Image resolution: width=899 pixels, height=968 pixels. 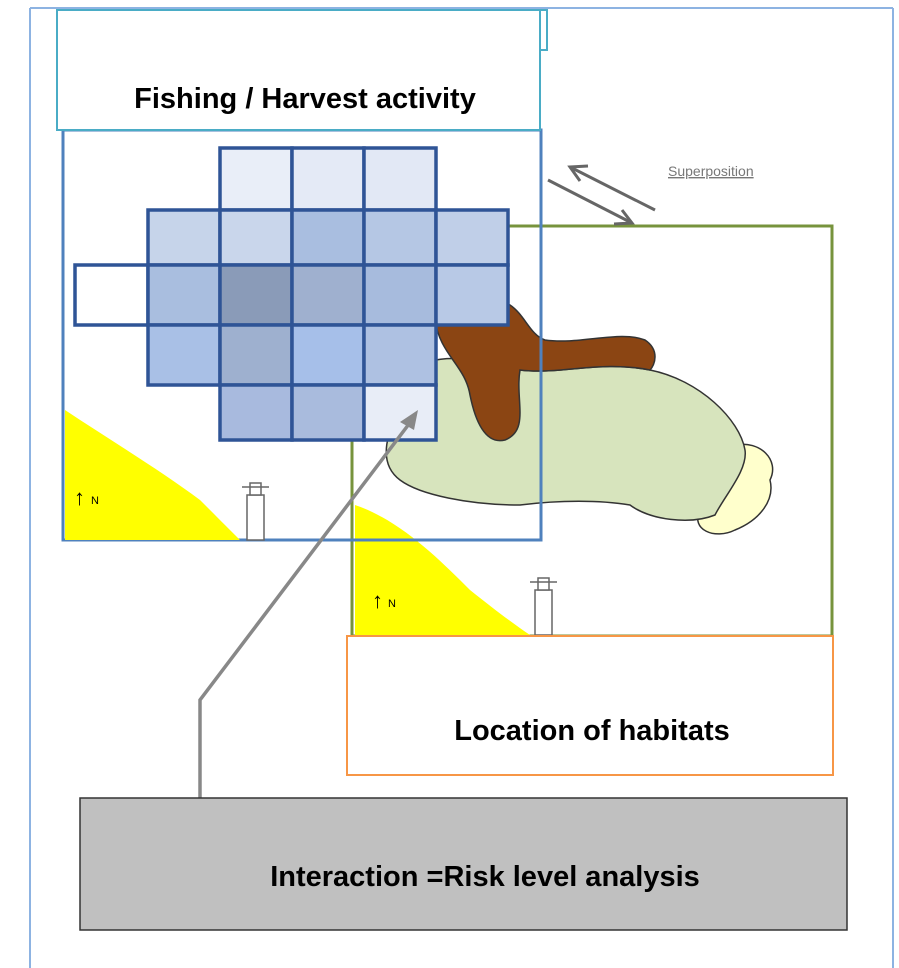 What do you see at coordinates (306, 609) in the screenshot?
I see `connector` at bounding box center [306, 609].